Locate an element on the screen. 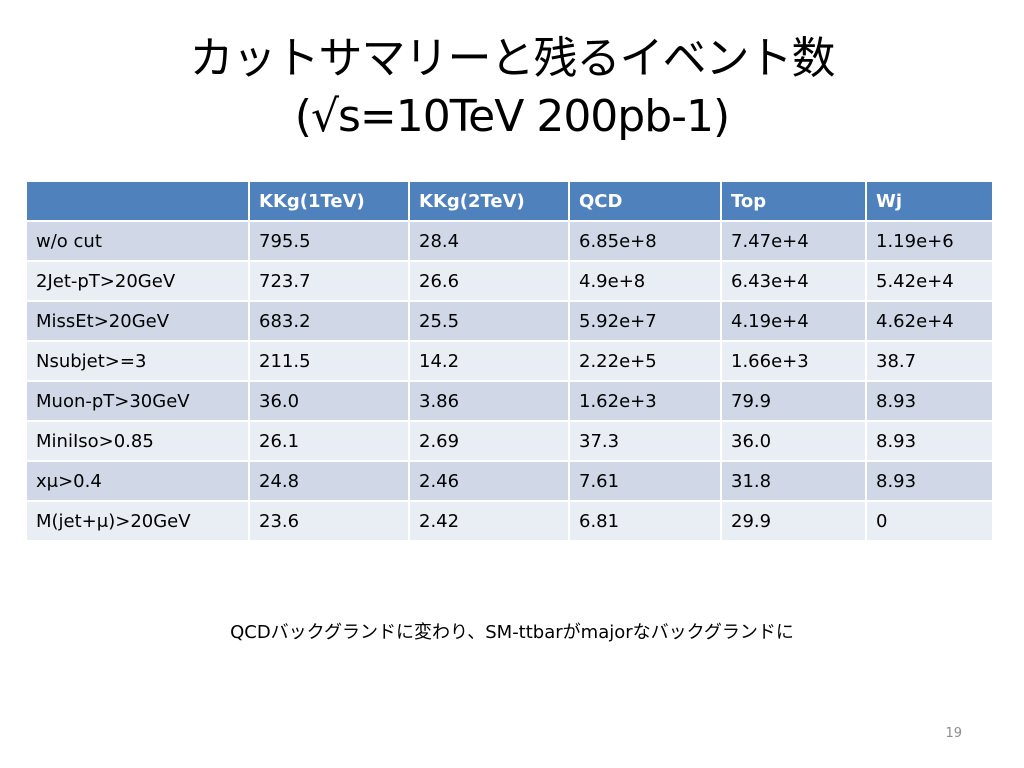  cell-kkg-2tev: 25.5 is located at coordinates (489, 321).